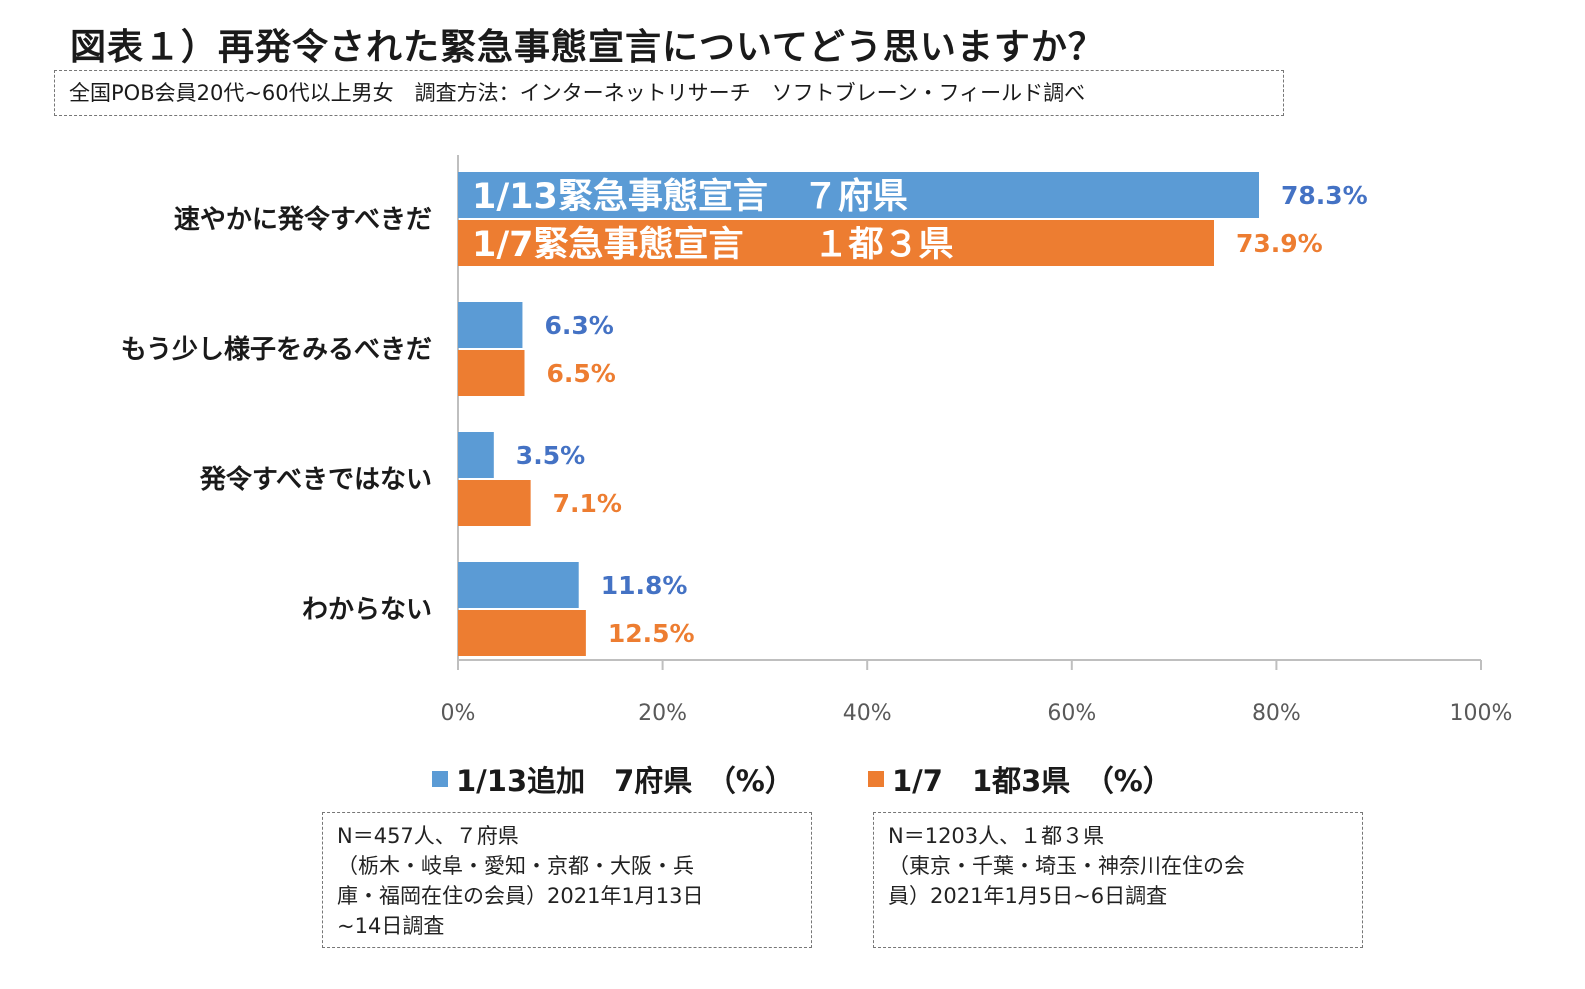  Describe the element at coordinates (1279, 243) in the screenshot. I see `data-label: 73.9%` at that location.